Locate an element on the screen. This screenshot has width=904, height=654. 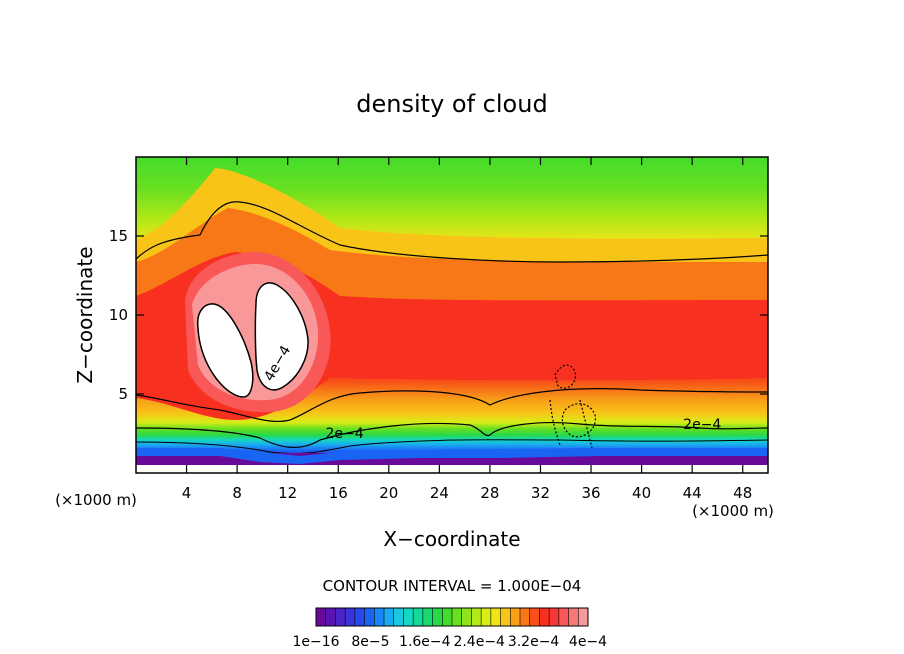
chart-title: density of cloud is located at coordinates (451, 104).